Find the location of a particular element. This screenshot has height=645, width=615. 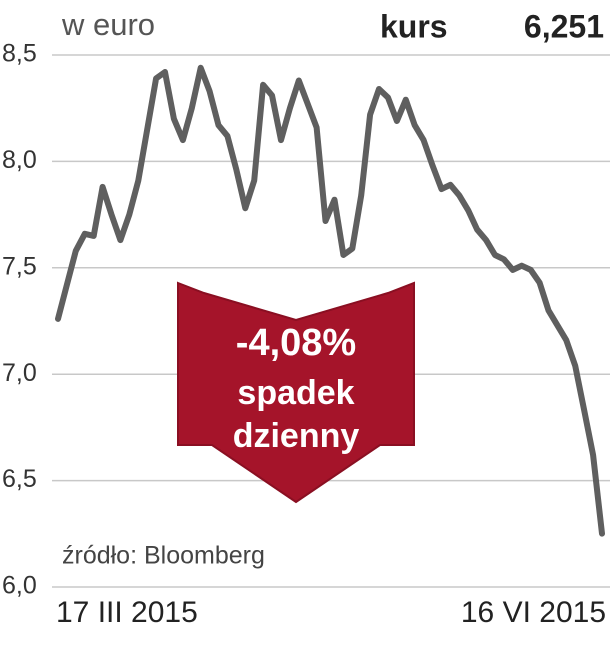

y-tick-label: 7,0 is located at coordinates (19, 373).